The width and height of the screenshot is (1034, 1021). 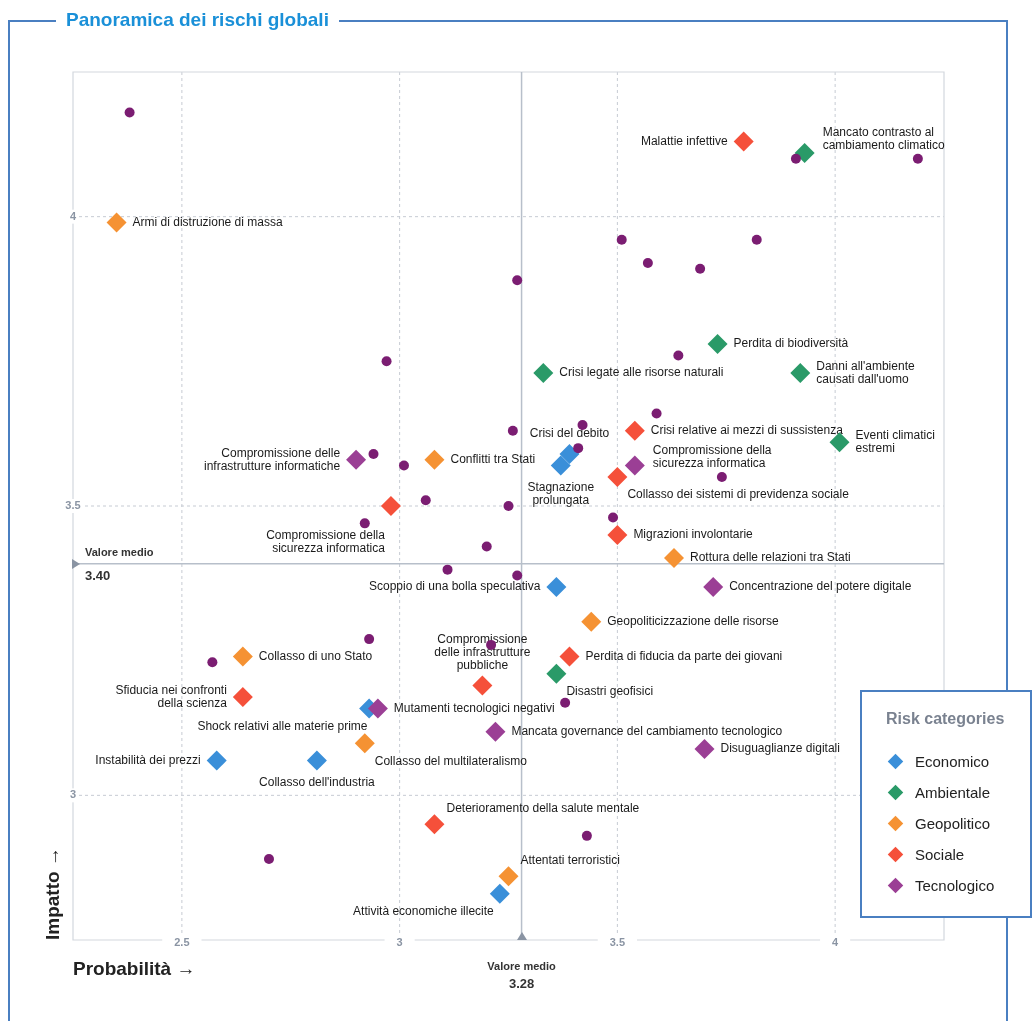 I want to click on x-axis-title: Probabilità →, so click(x=134, y=968).